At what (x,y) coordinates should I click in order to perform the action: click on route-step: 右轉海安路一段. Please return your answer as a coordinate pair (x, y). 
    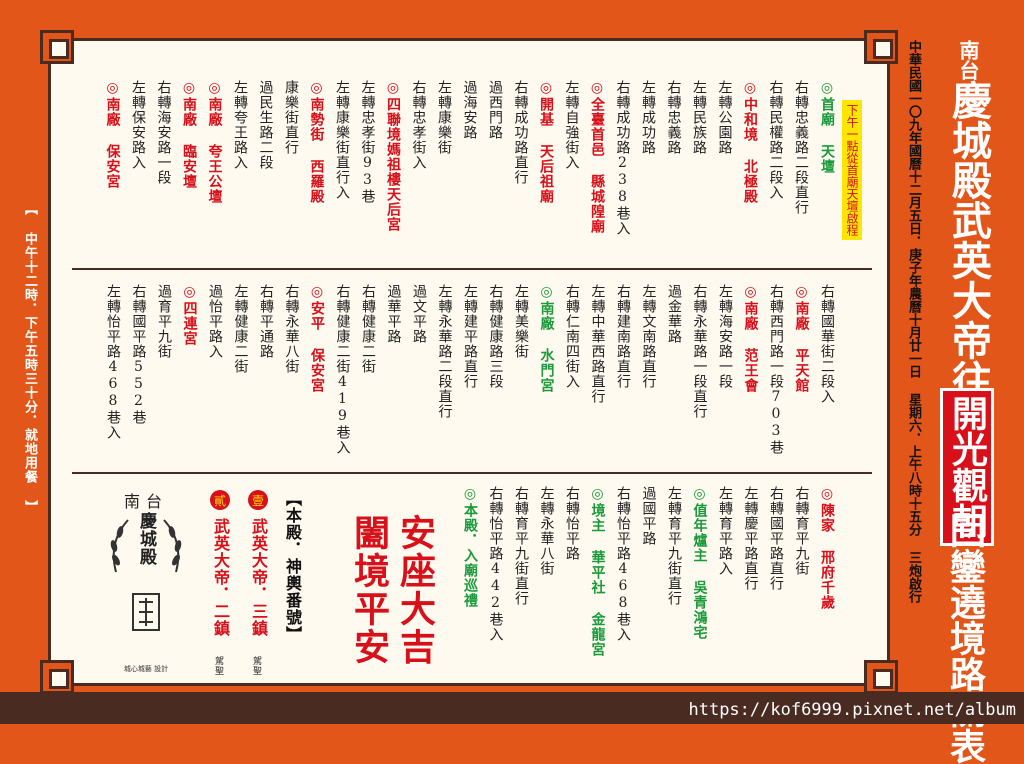
    Looking at the image, I should click on (163, 132).